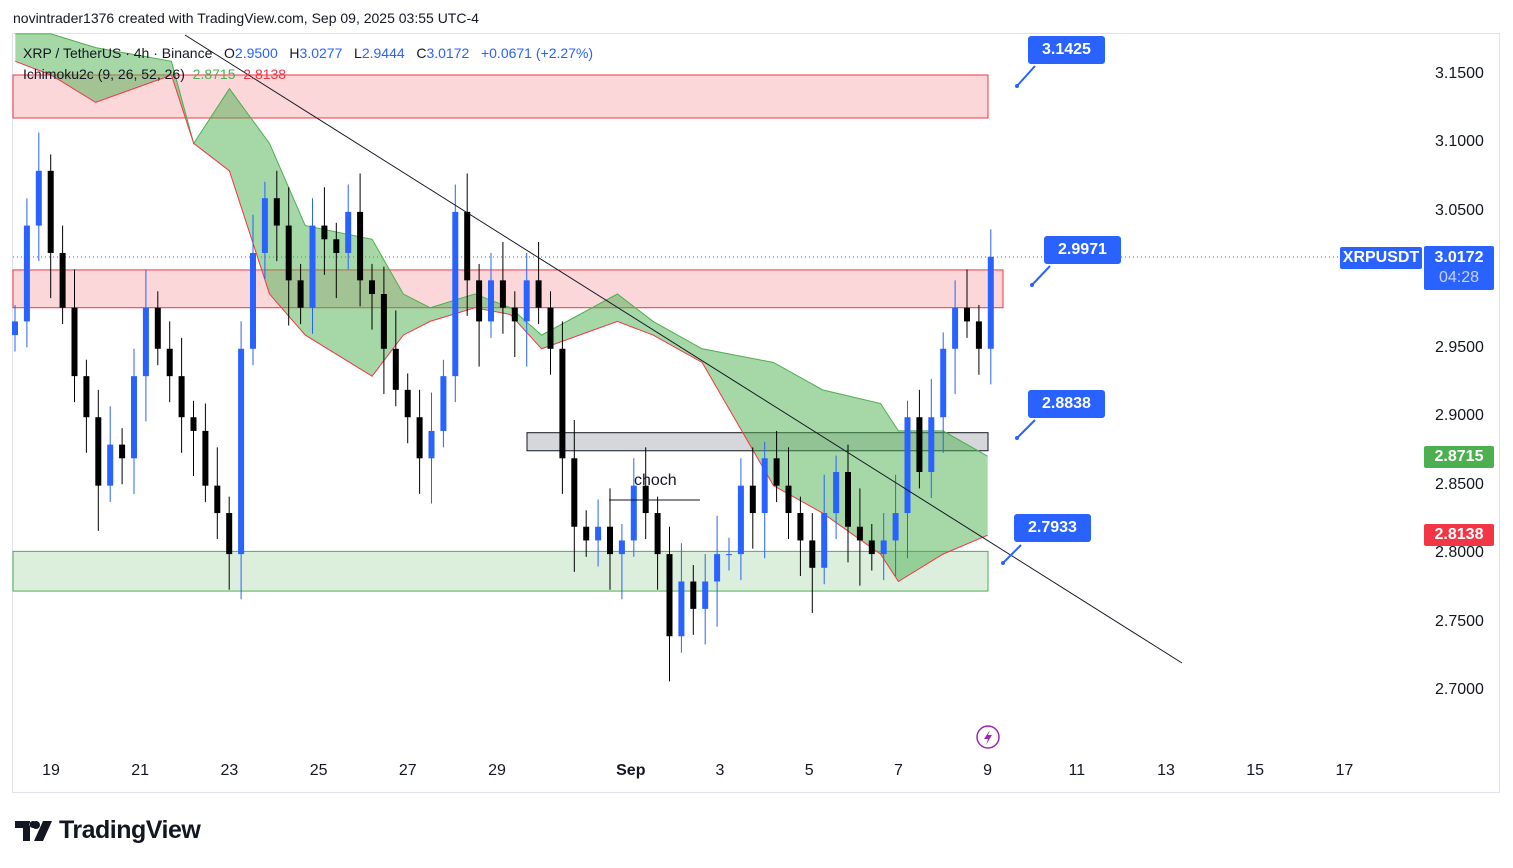  What do you see at coordinates (1077, 770) in the screenshot?
I see `time-tick: 11` at bounding box center [1077, 770].